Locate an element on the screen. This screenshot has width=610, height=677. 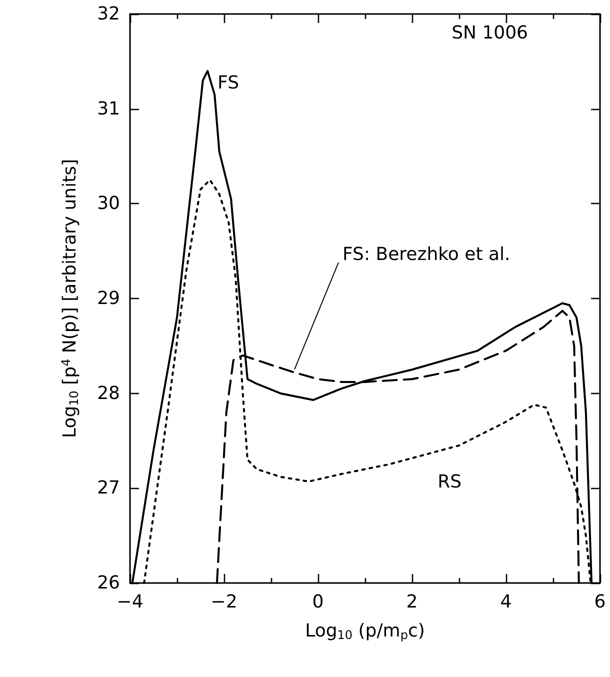
x-tick-label: 4 is located at coordinates (506, 602).